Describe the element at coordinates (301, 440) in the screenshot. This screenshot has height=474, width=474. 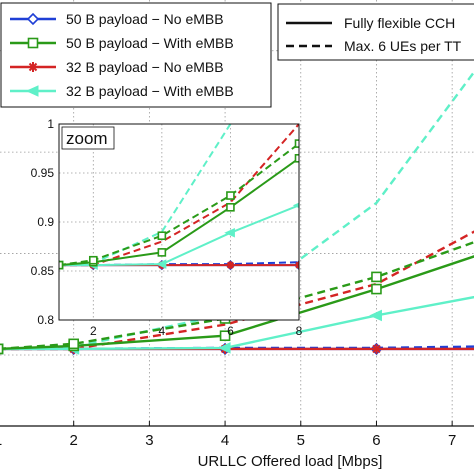
I see `x-tick-label-5: 5` at that location.